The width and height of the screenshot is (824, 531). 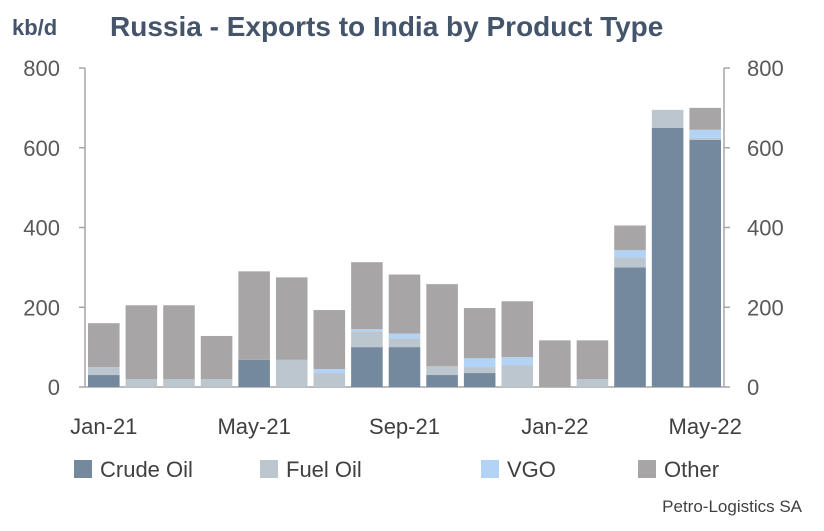 I want to click on source-credit: Petro-Logistics SA, so click(x=732, y=506).